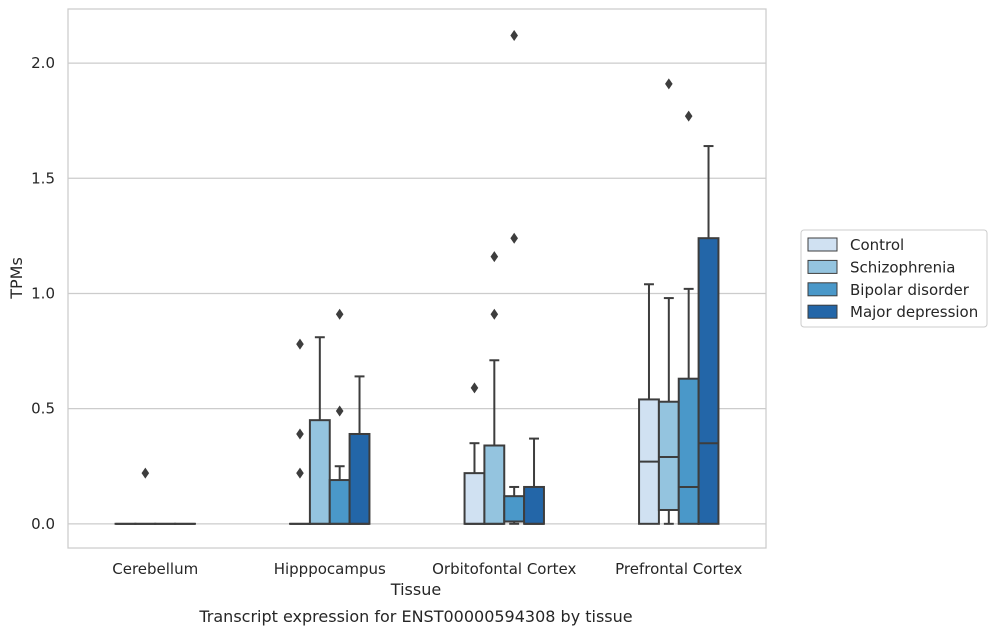 Image resolution: width=997 pixels, height=634 pixels. What do you see at coordinates (155, 569) in the screenshot?
I see `x-tick-label: Cerebellum` at bounding box center [155, 569].